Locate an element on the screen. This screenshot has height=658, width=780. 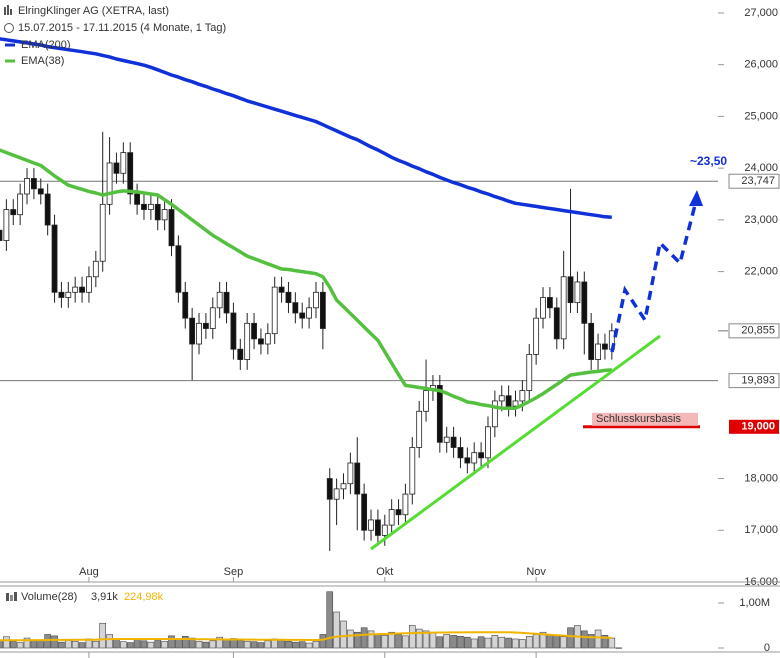
annotation: Schlusskursbasis is located at coordinates (638, 419).